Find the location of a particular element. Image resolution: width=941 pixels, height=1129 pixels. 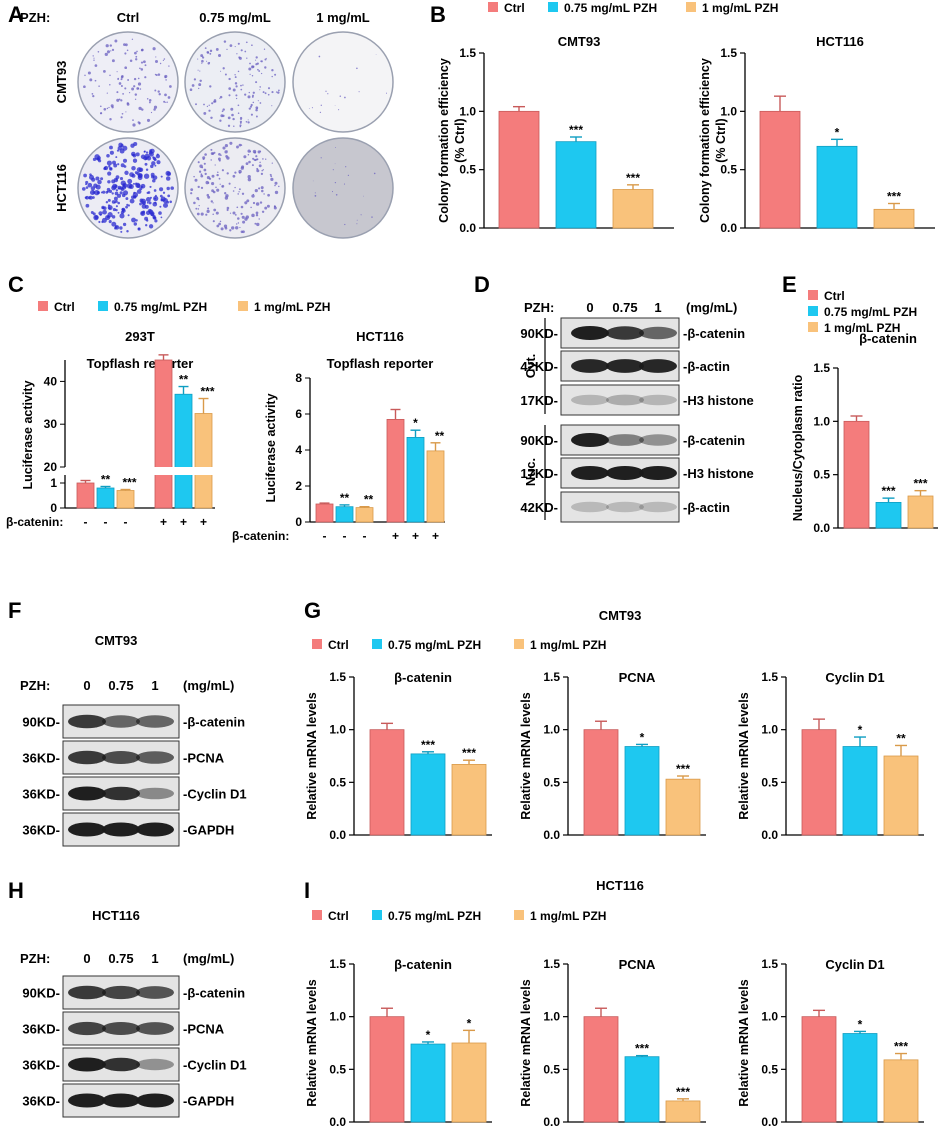

pzh-label: PZH: is located at coordinates (35, 17).